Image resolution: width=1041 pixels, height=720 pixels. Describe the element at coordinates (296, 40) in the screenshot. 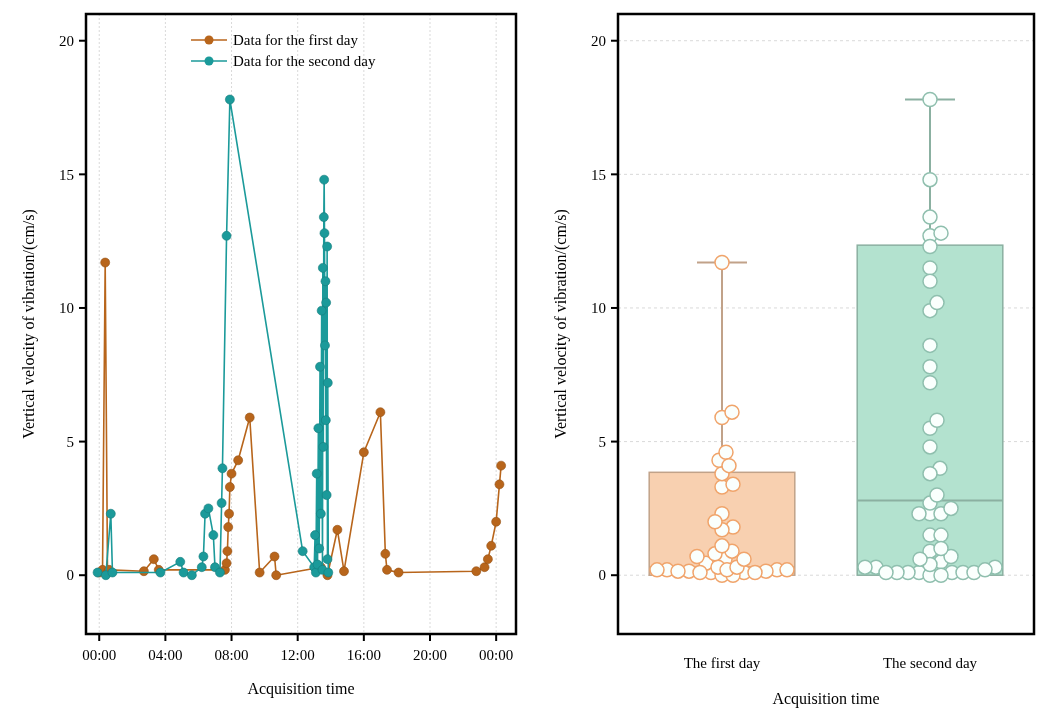

I see `legend-label: Data for the first day` at that location.